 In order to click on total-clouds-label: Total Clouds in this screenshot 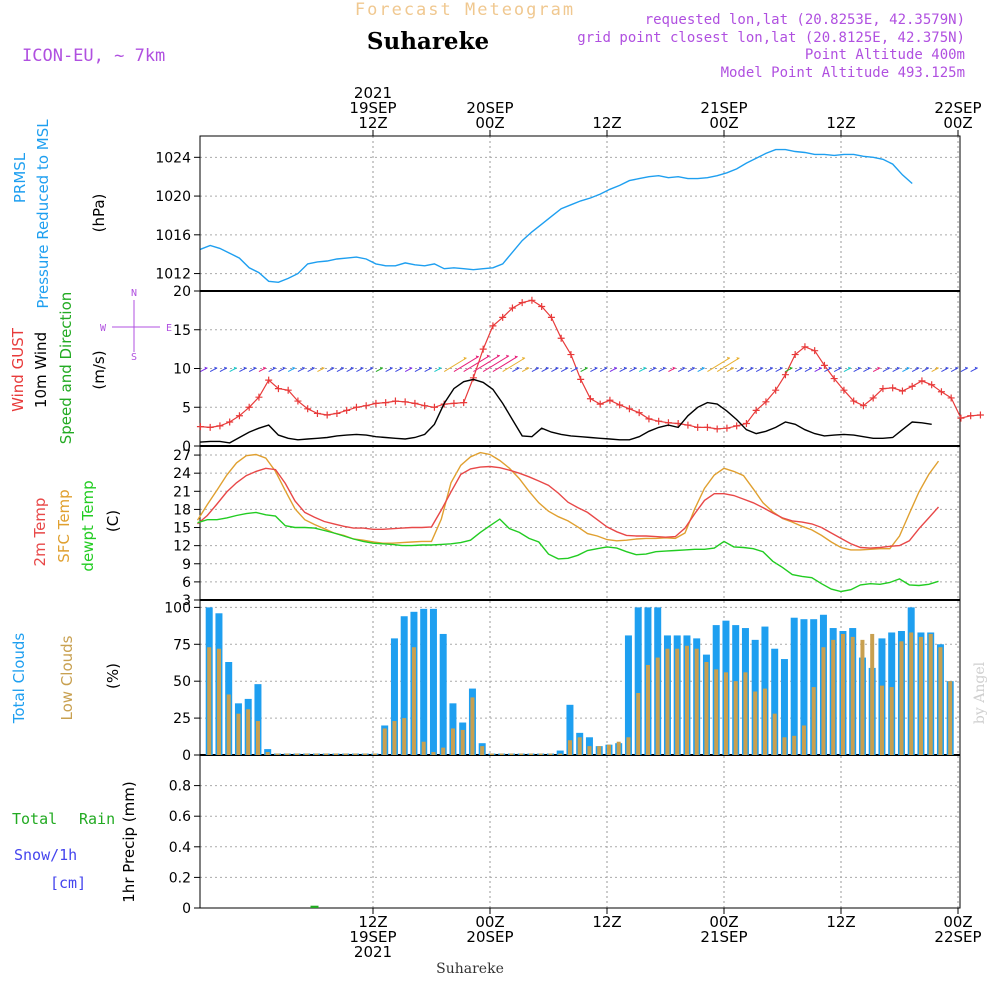, I will do `click(19, 679)`.